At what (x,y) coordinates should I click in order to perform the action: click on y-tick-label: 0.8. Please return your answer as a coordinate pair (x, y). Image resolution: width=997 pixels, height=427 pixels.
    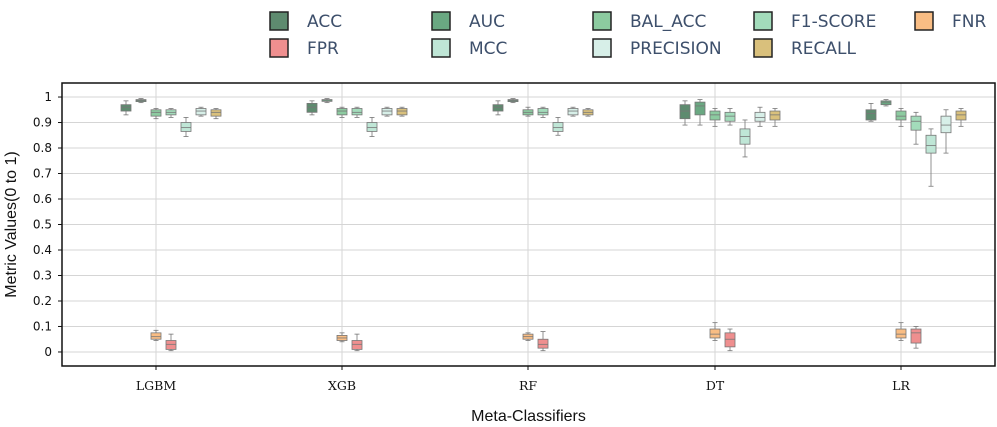
    Looking at the image, I should click on (42, 148).